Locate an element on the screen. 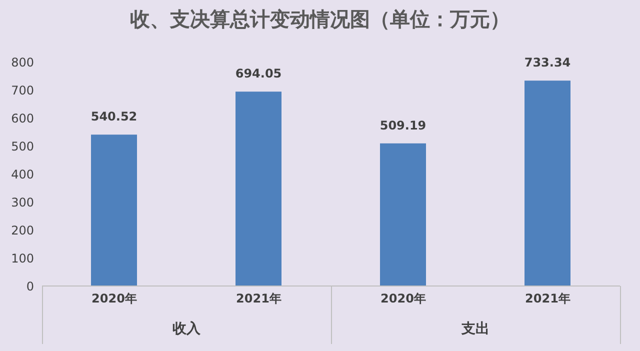  data-label: 509.19 is located at coordinates (403, 125).